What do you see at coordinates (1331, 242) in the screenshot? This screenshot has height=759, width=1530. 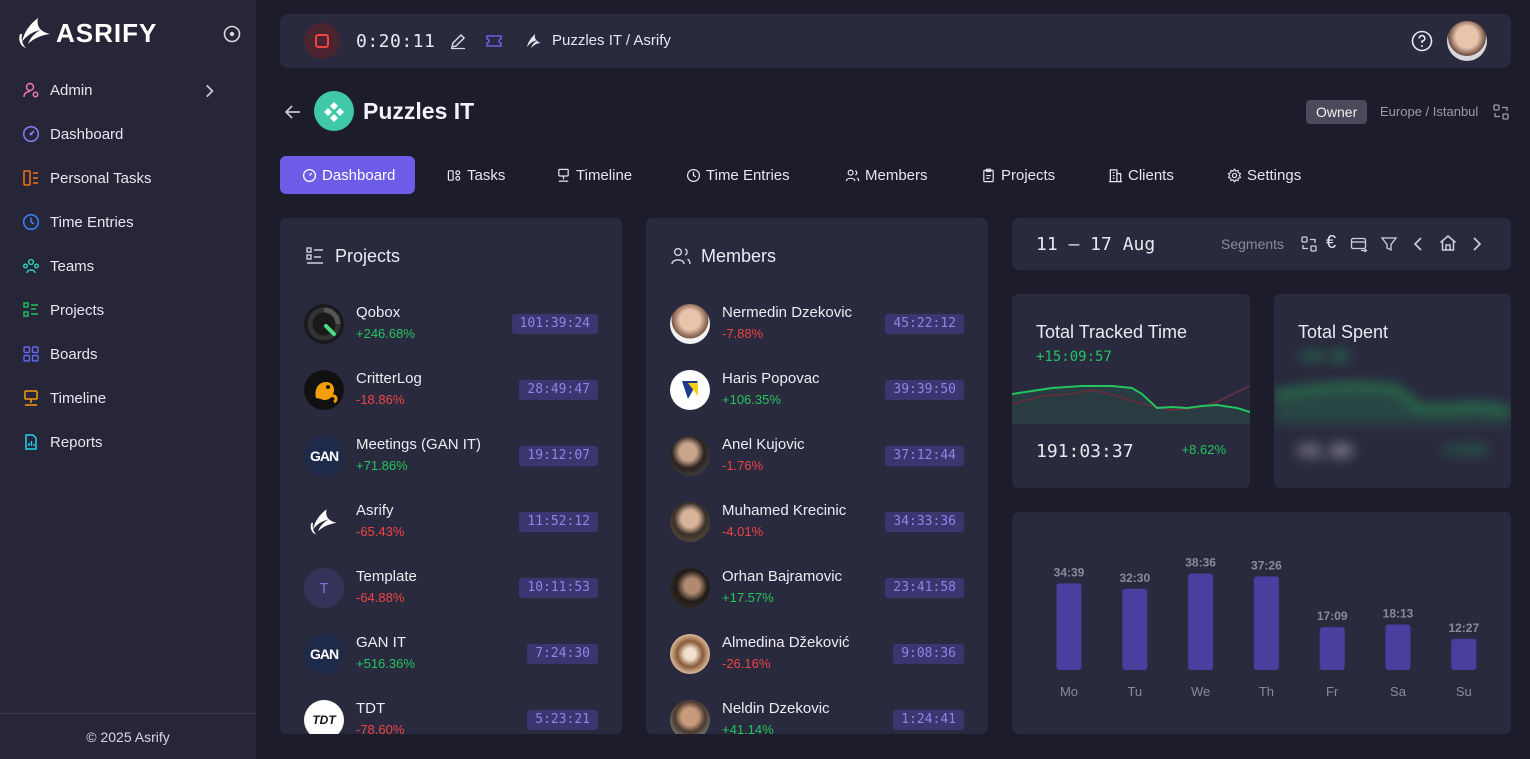 I see `currency-euro-icon: €` at bounding box center [1331, 242].